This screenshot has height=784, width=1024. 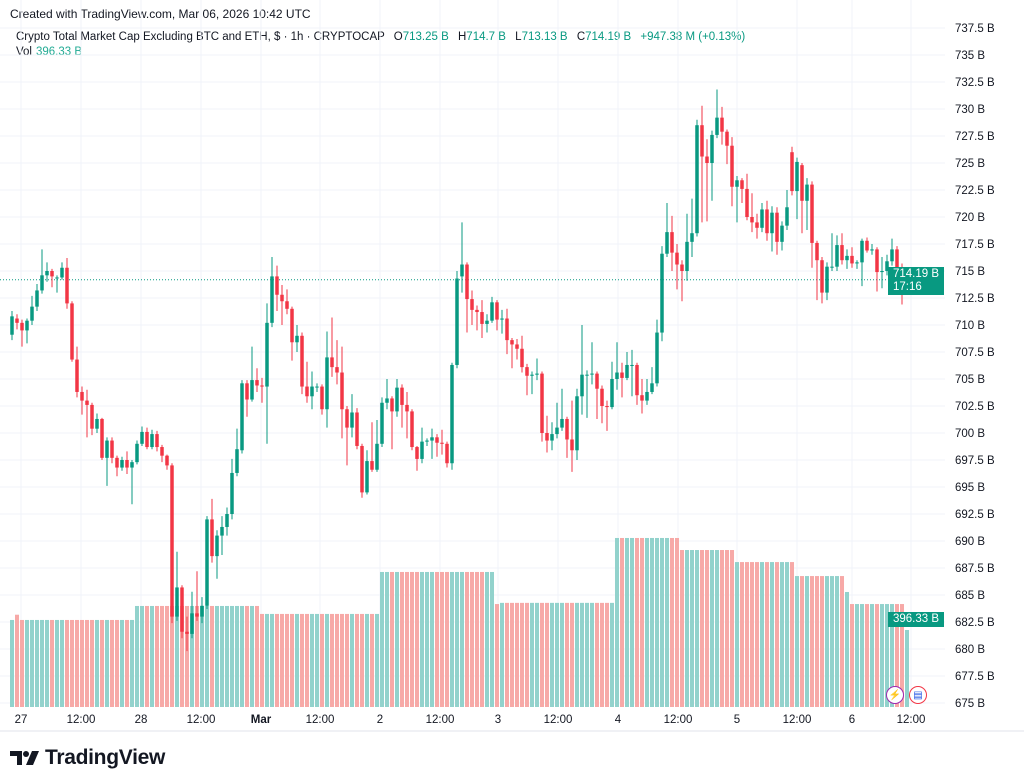 I want to click on y-tick-label: 712.5 B, so click(x=975, y=299).